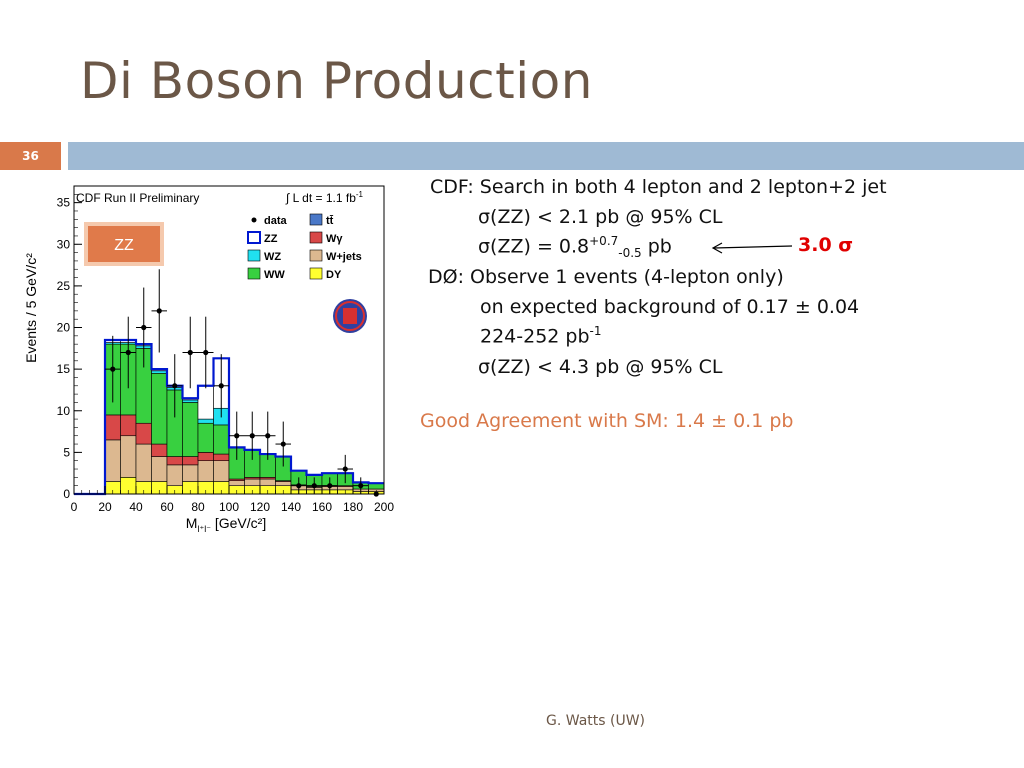  I want to click on x-tick-label: 140, so click(291, 507).